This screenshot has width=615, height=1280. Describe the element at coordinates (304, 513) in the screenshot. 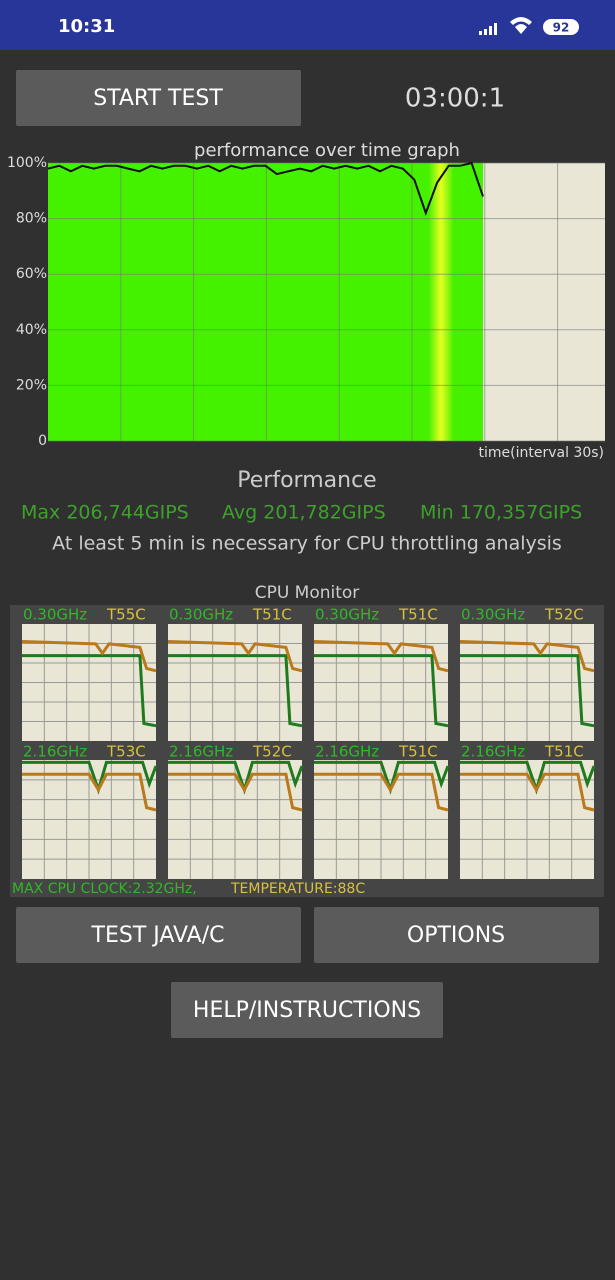

I see `avg-score: Avg 201,782GIPS` at that location.